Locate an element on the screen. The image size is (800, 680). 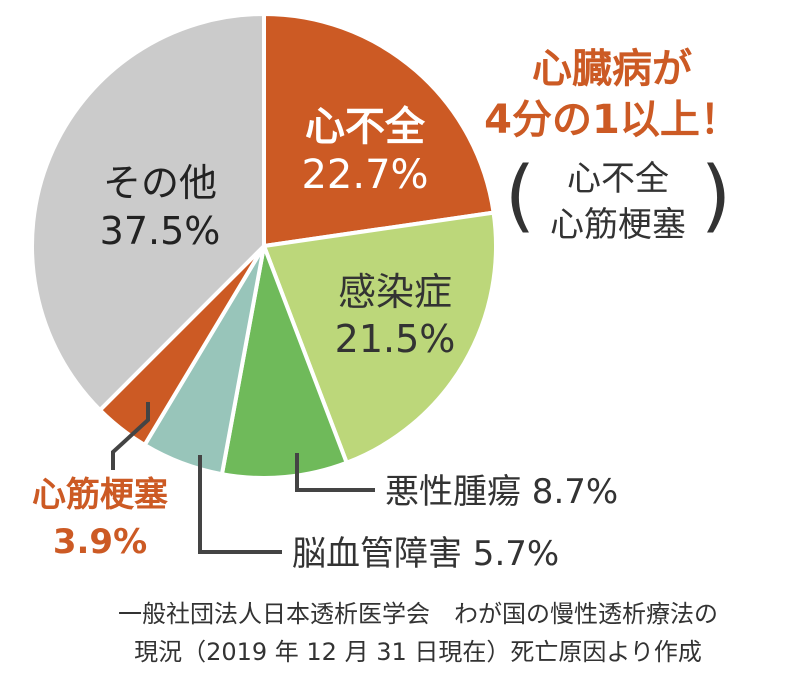
callout-paren-line-1: 心不全 is located at coordinates (618, 179).